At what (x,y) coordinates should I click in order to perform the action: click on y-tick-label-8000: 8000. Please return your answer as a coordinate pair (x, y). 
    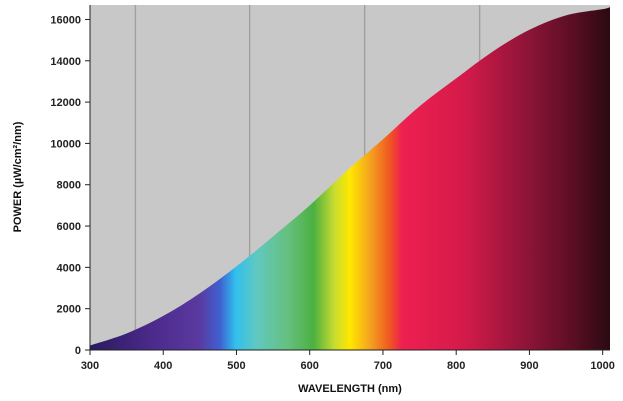
    Looking at the image, I should click on (69, 186).